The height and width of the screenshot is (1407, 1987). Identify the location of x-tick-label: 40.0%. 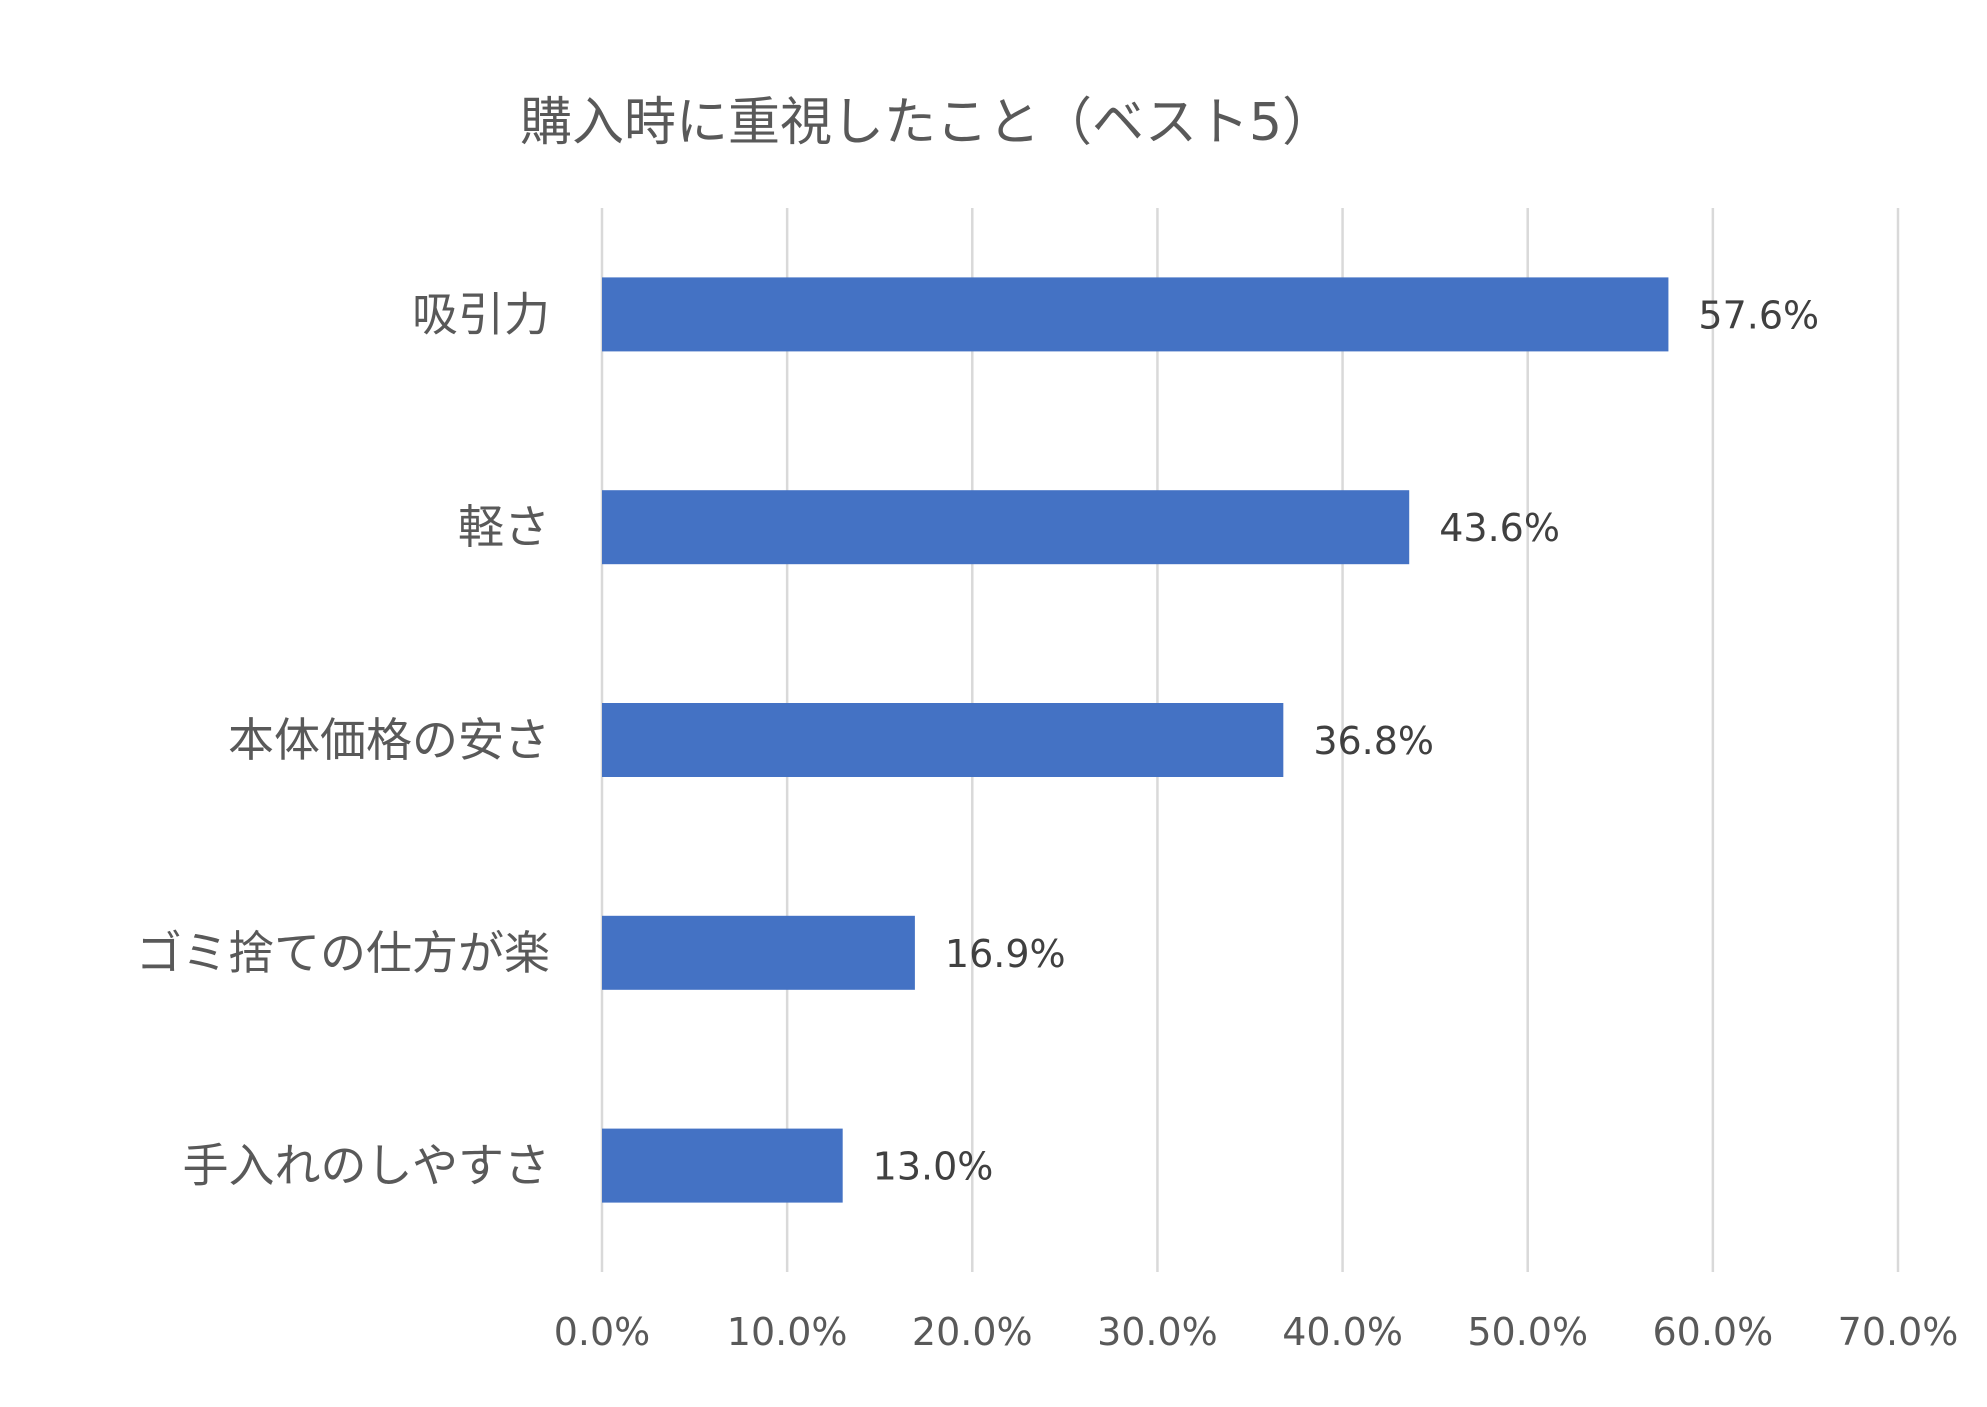
(1342, 1332).